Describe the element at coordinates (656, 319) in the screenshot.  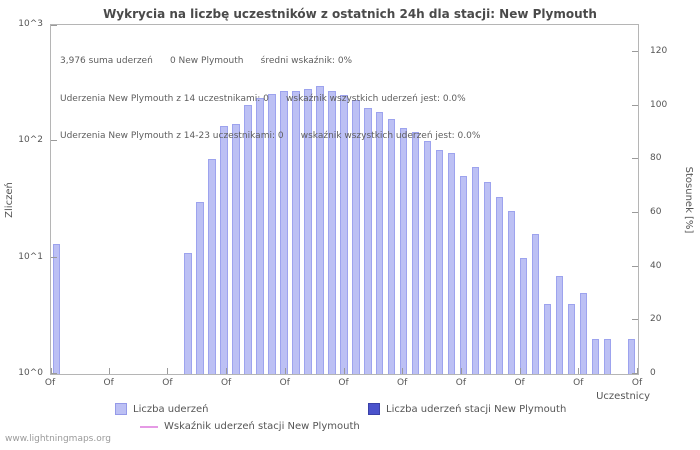
I see `y-right-tick-label: 20` at that location.